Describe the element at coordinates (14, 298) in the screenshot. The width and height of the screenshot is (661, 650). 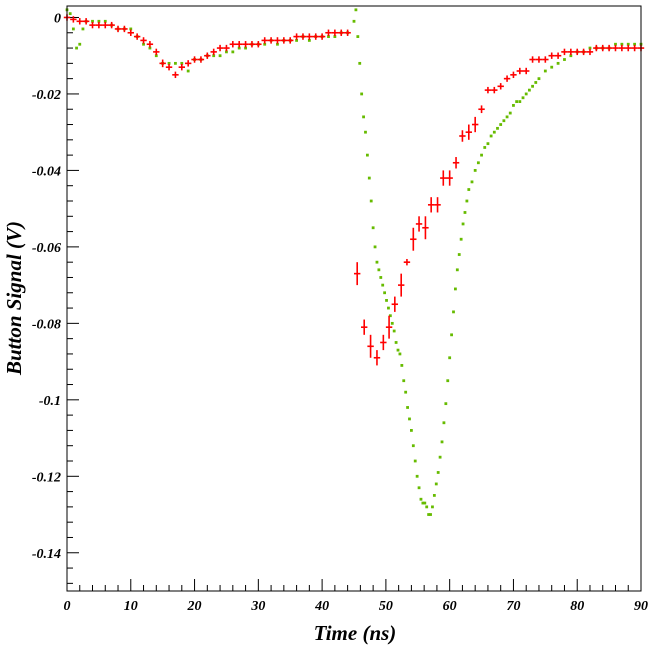
I see `y-axis-title: Button Signal (V)` at that location.